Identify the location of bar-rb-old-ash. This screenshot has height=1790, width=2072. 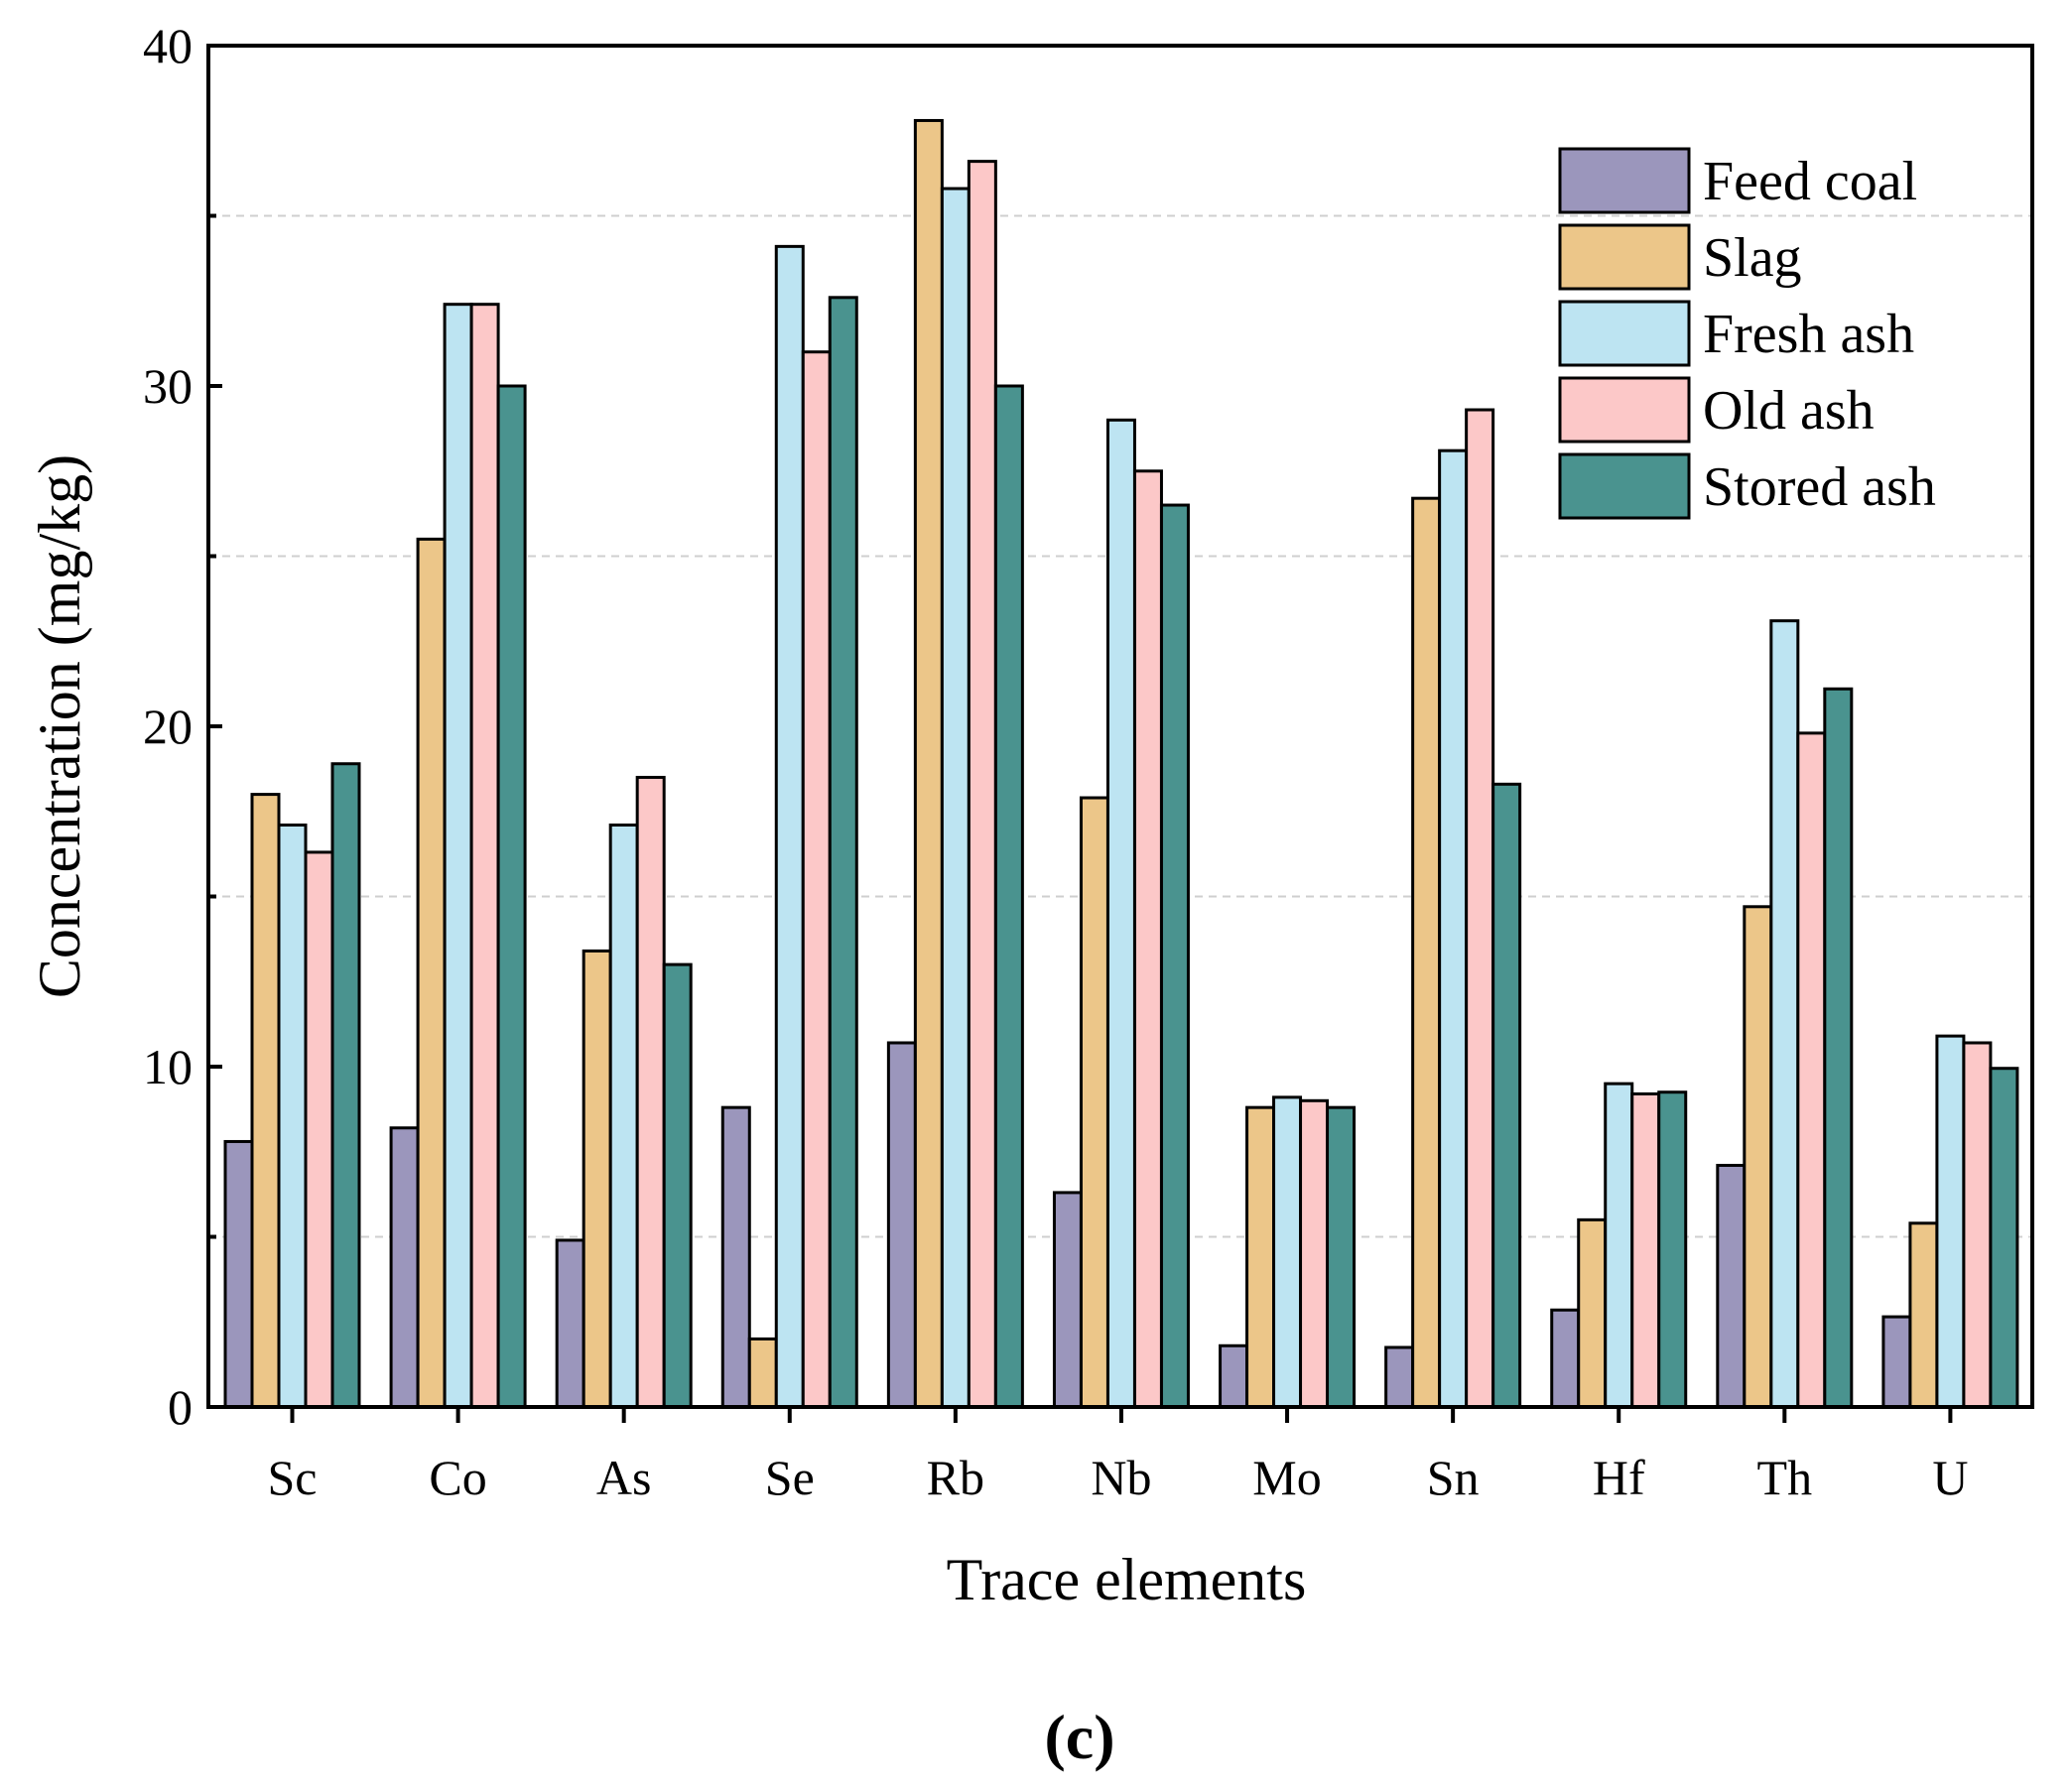
(982, 784).